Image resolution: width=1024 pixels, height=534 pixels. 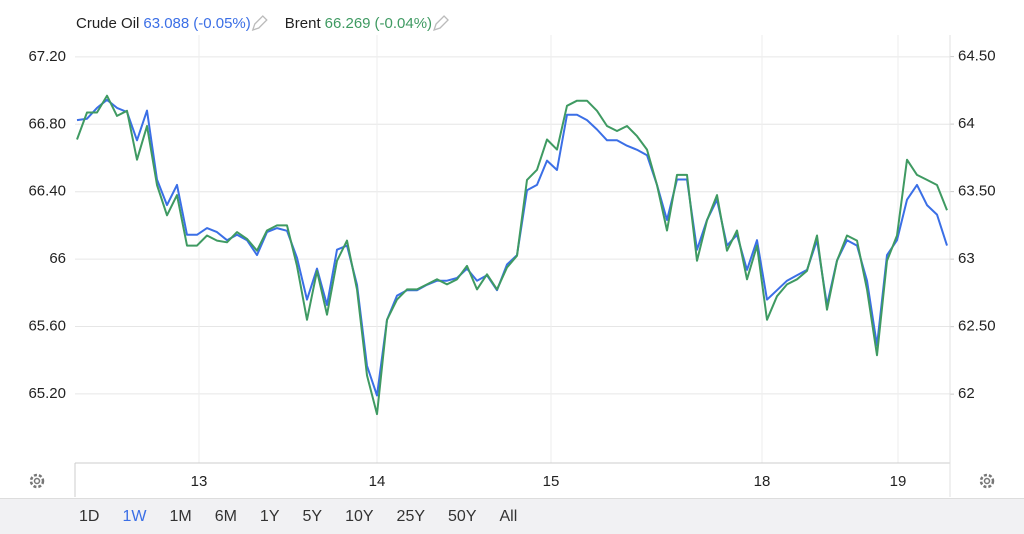 What do you see at coordinates (89, 516) in the screenshot?
I see `range-button: 1D` at bounding box center [89, 516].